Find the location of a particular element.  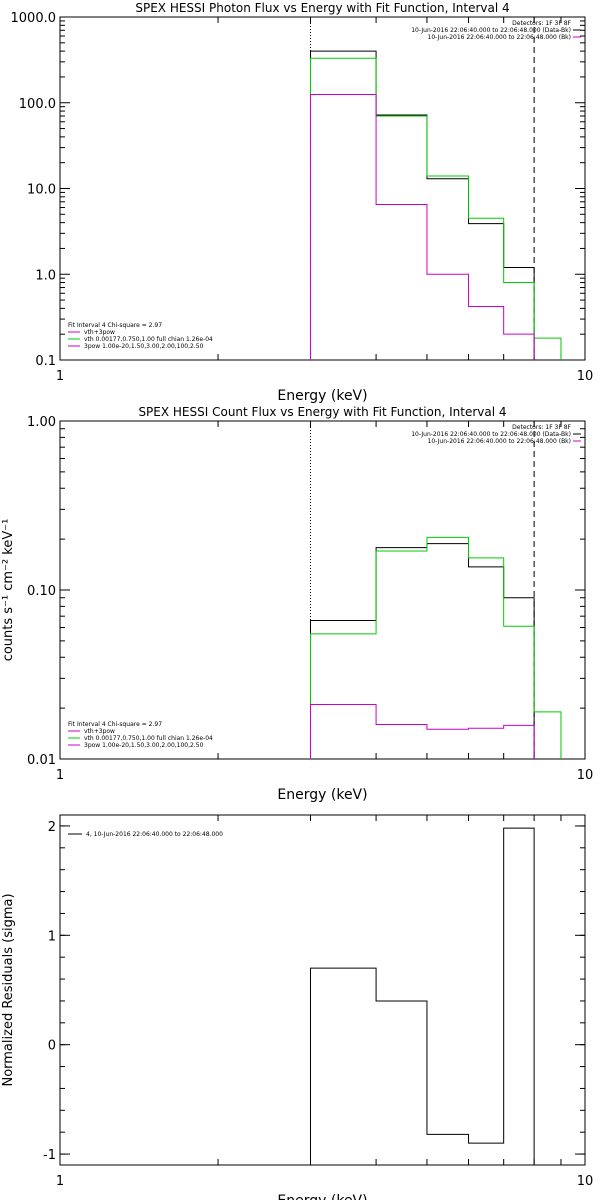

y-tick-label: 1.0 is located at coordinates (45, 275).